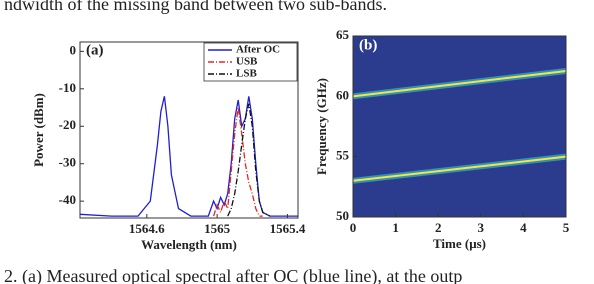 This screenshot has width=594, height=284. Describe the element at coordinates (147, 228) in the screenshot. I see `x-tick-label: 1564.6` at that location.